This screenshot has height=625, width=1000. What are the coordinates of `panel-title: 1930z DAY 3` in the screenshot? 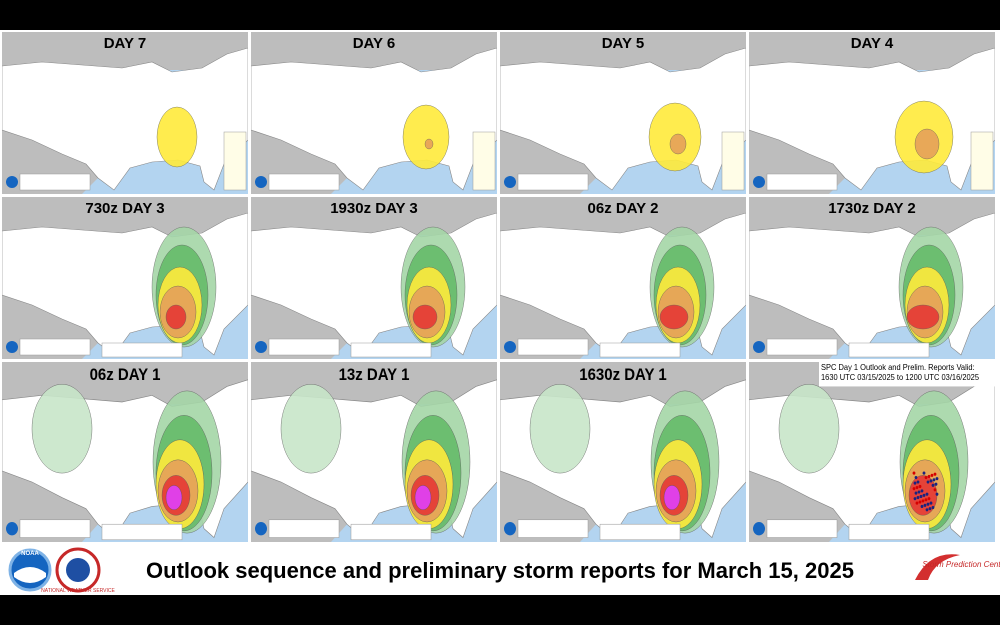 It's located at (374, 208).